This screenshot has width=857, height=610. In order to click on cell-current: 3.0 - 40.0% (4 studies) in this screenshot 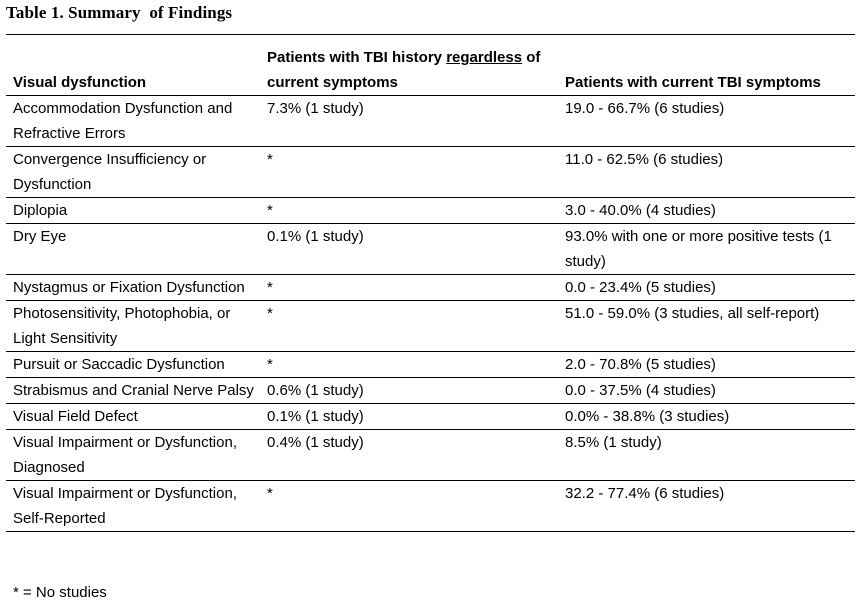, I will do `click(706, 210)`.